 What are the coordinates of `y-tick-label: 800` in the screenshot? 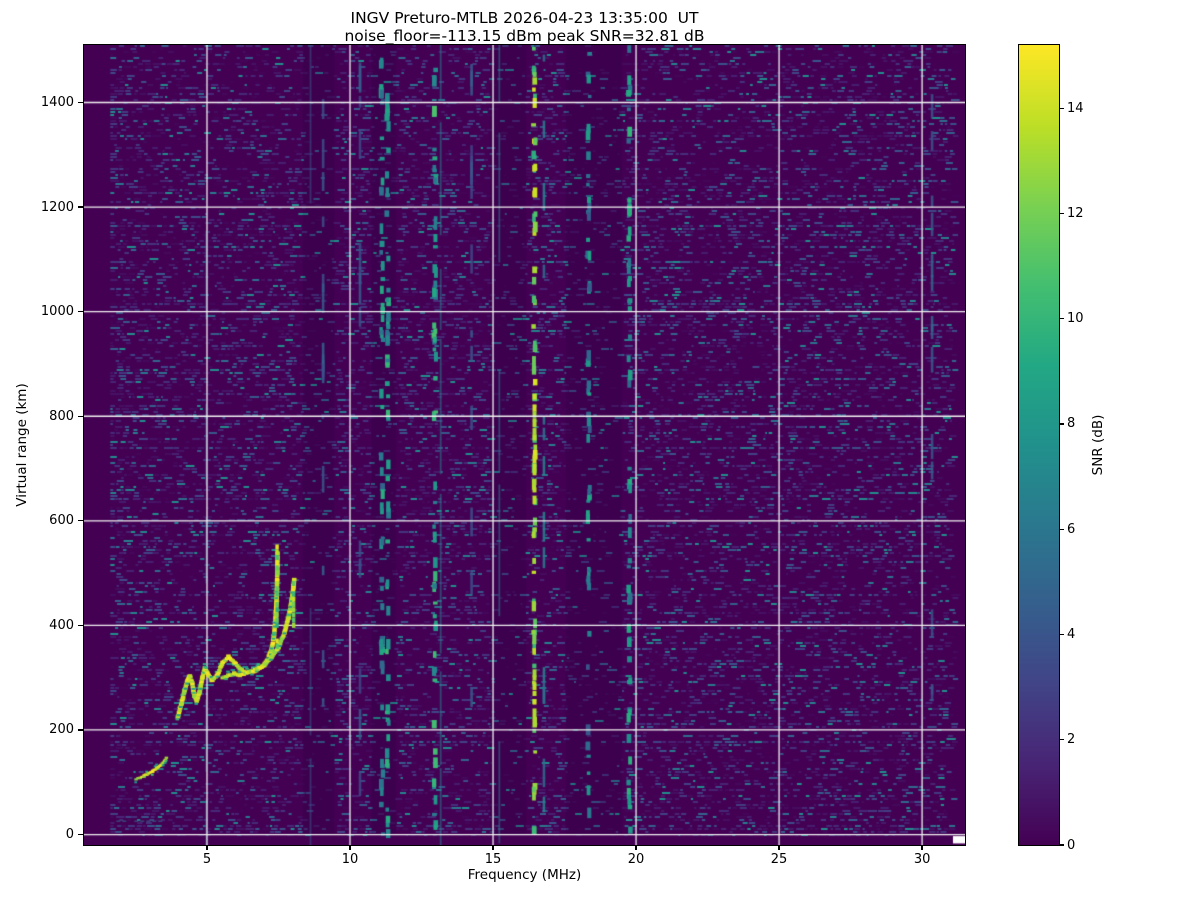 It's located at (61, 416).